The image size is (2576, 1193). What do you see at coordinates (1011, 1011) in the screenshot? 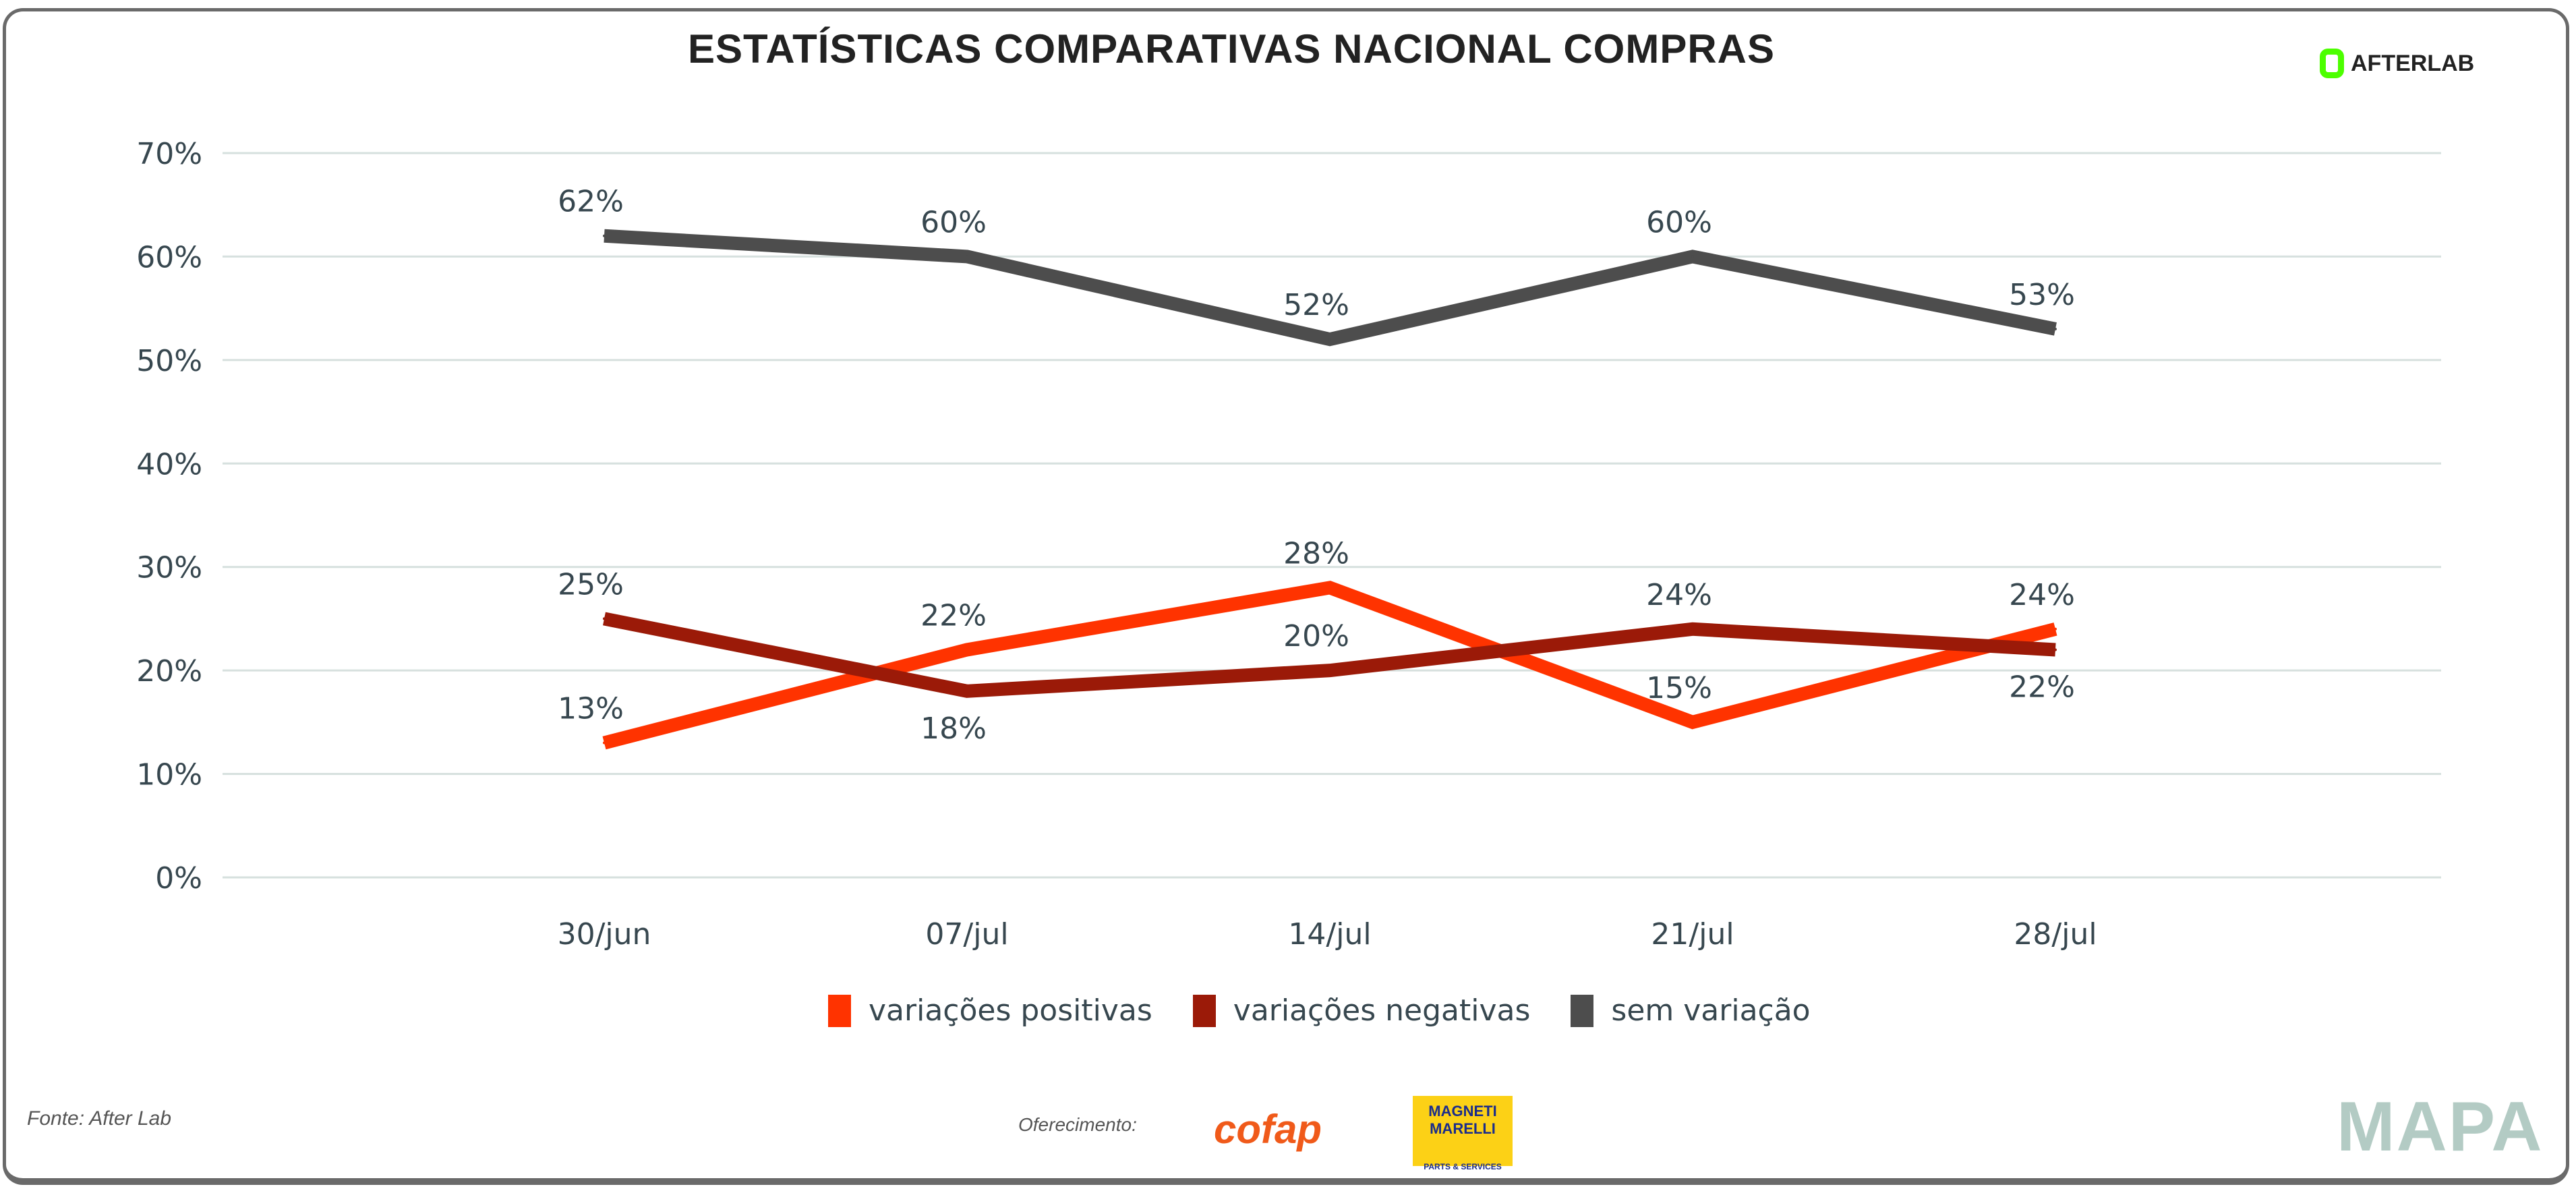
I see `legend-label: variações positivas` at bounding box center [1011, 1011].